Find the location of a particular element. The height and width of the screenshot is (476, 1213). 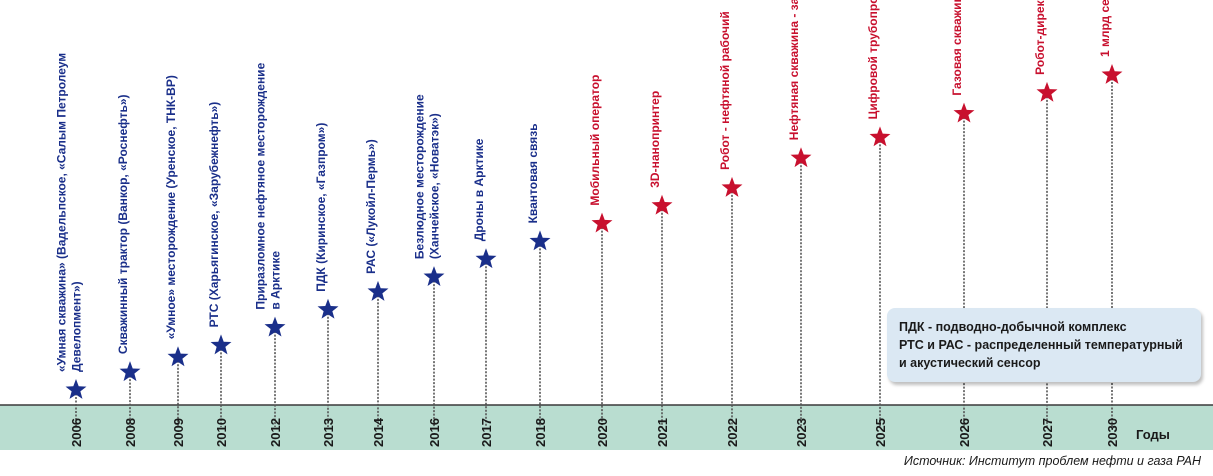

year-label-2025: 2025 is located at coordinates (880, 432).